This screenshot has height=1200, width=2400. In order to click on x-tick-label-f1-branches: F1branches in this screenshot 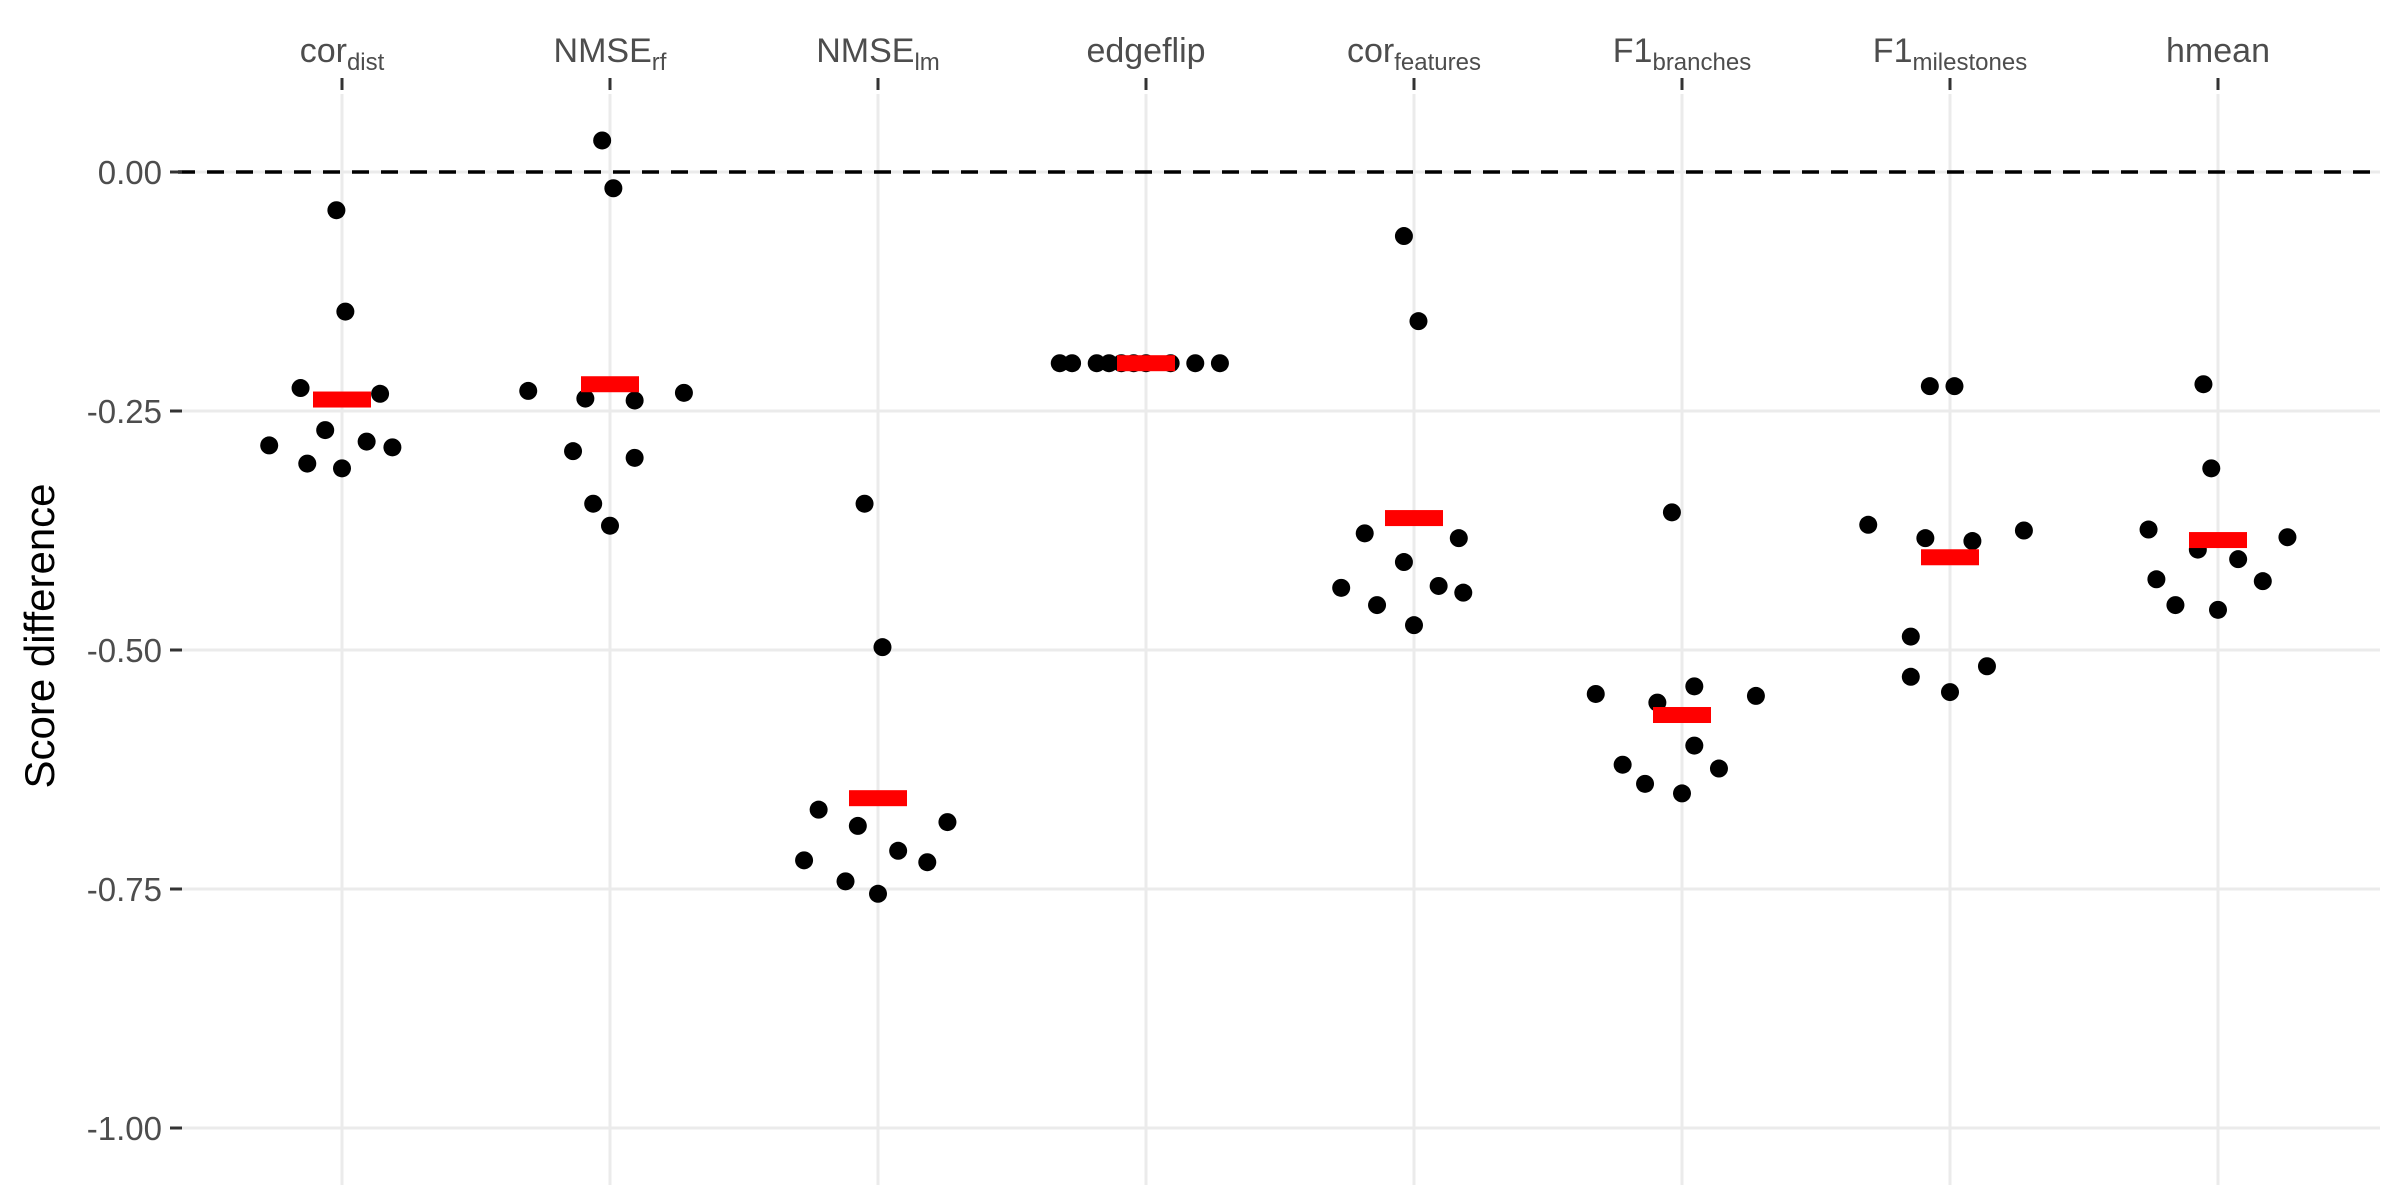, I will do `click(1682, 54)`.